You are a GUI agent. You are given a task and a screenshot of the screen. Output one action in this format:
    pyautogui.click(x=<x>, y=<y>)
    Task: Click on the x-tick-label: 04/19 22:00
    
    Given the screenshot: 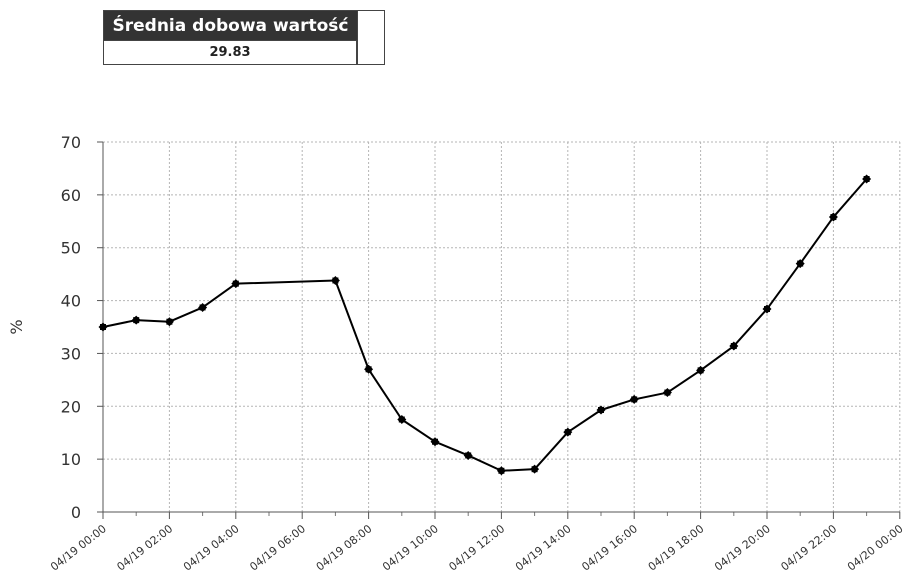 What is the action you would take?
    pyautogui.click(x=809, y=547)
    